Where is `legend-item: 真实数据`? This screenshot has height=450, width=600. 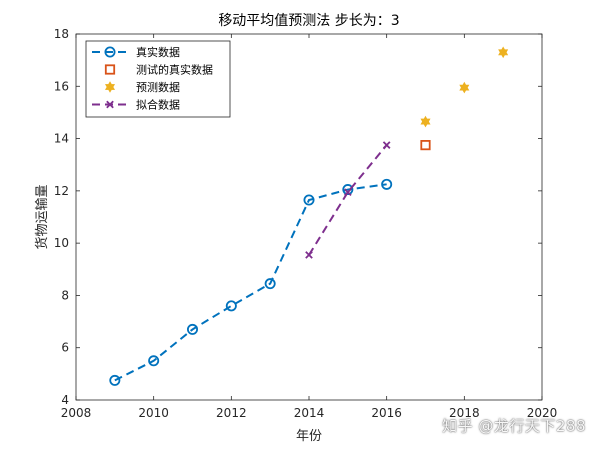
legend-item: 真实数据 is located at coordinates (136, 52).